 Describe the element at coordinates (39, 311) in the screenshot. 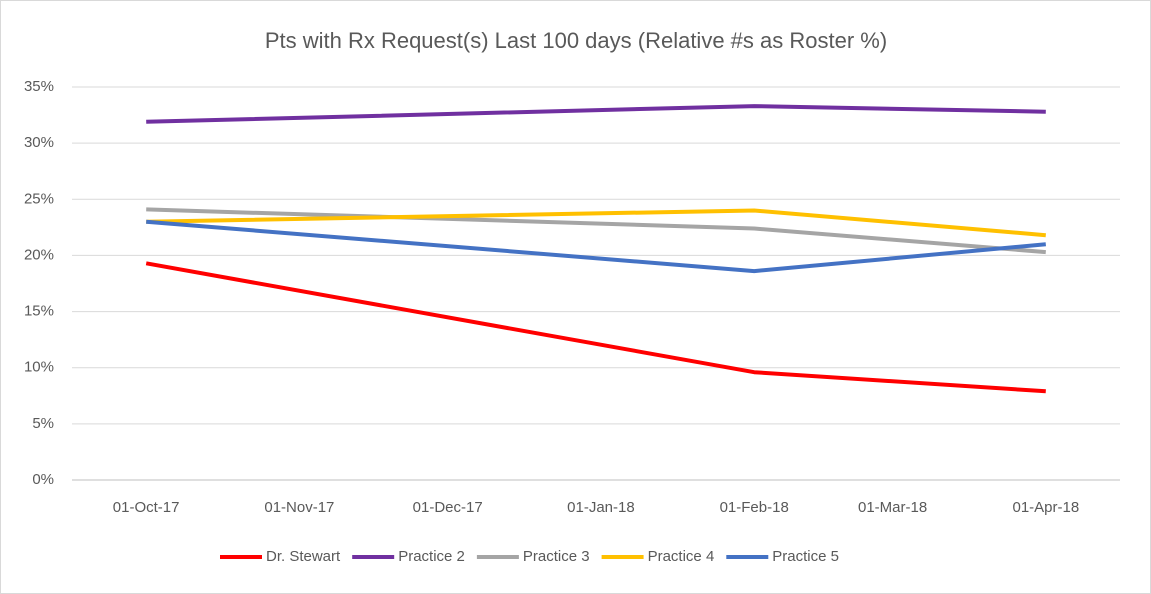

I see `y-tick-label: 15%` at that location.